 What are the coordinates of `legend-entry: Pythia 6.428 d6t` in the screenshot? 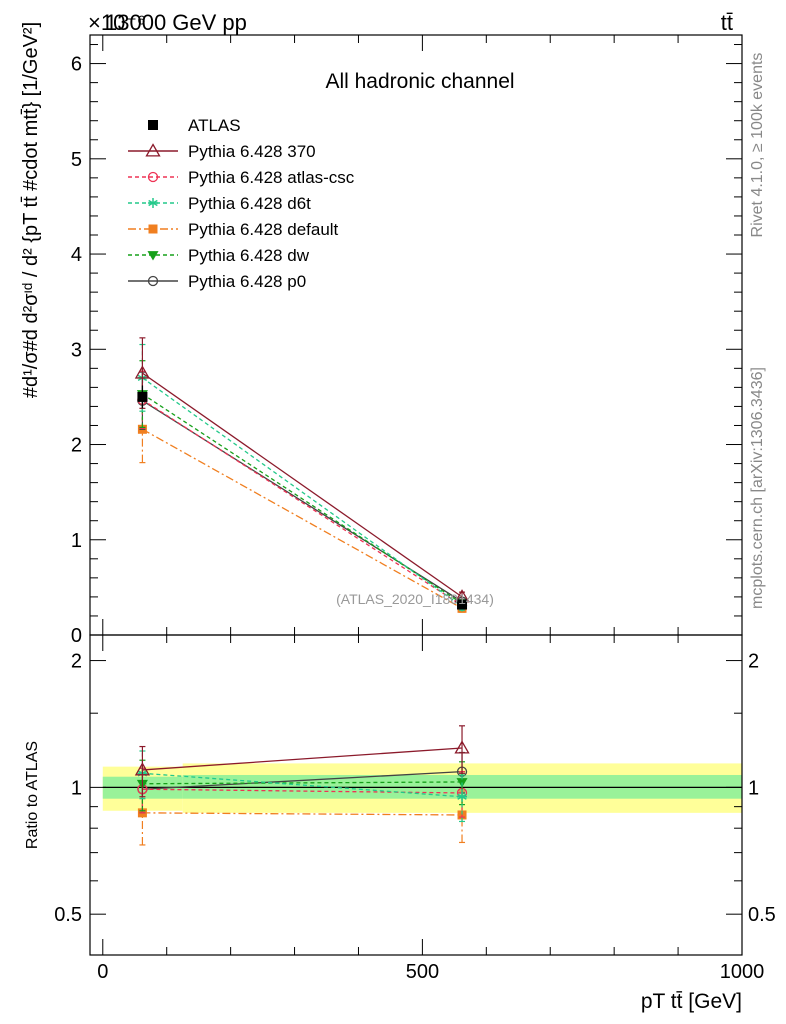 It's located at (219, 203).